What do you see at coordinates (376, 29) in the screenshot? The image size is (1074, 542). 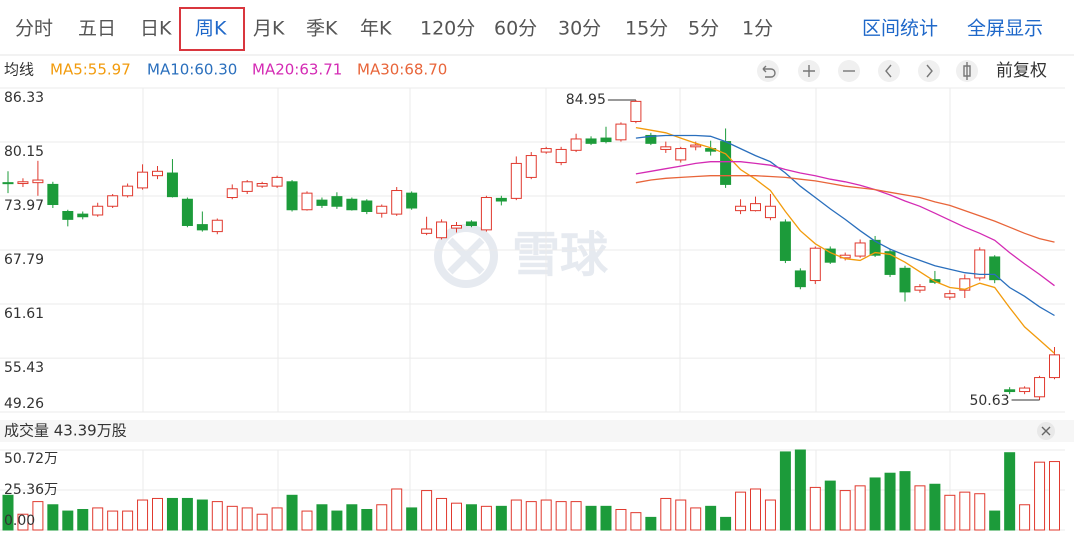 I see `period-tab: 年K` at bounding box center [376, 29].